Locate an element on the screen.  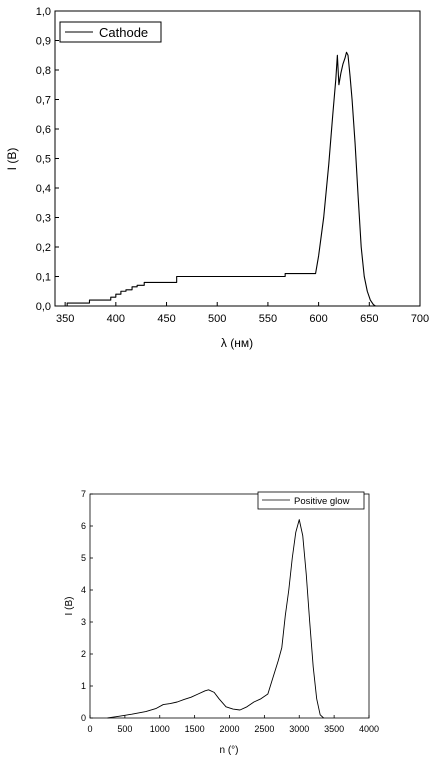
x-tick-label: 400 is located at coordinates (116, 319).